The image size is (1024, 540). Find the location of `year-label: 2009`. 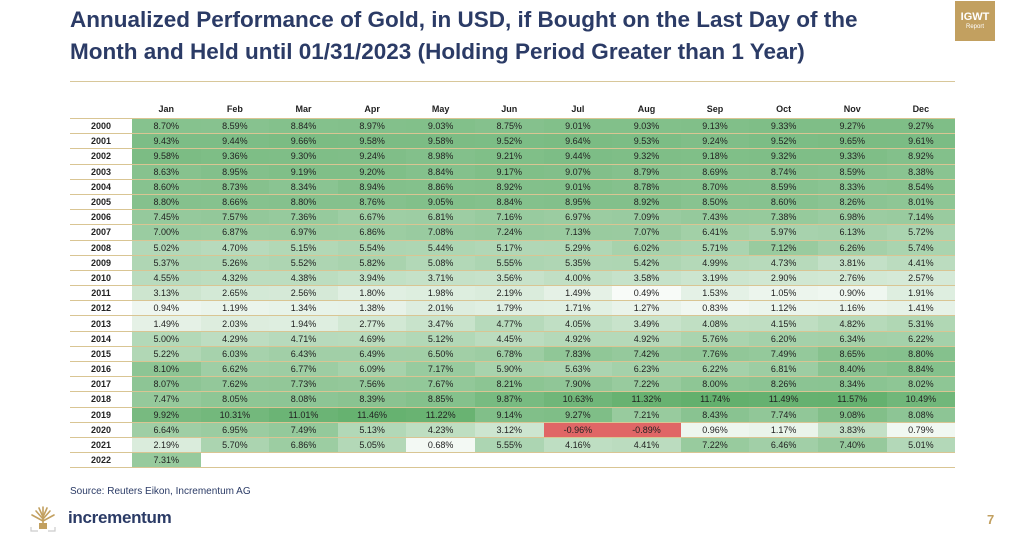

year-label: 2009 is located at coordinates (101, 263).